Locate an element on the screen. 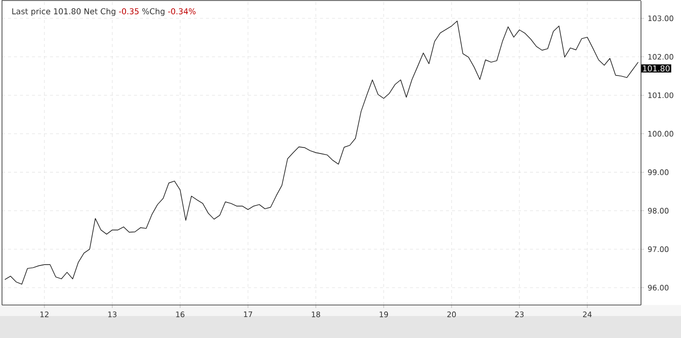 The height and width of the screenshot is (338, 681). annotation: %Chg is located at coordinates (153, 12).